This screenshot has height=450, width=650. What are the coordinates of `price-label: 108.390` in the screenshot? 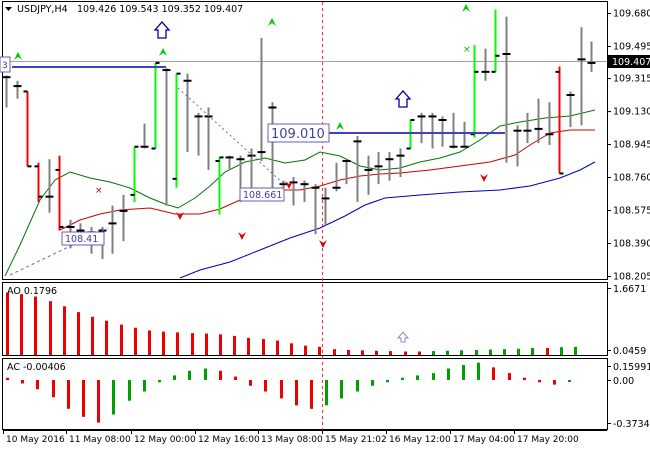 It's located at (631, 244).